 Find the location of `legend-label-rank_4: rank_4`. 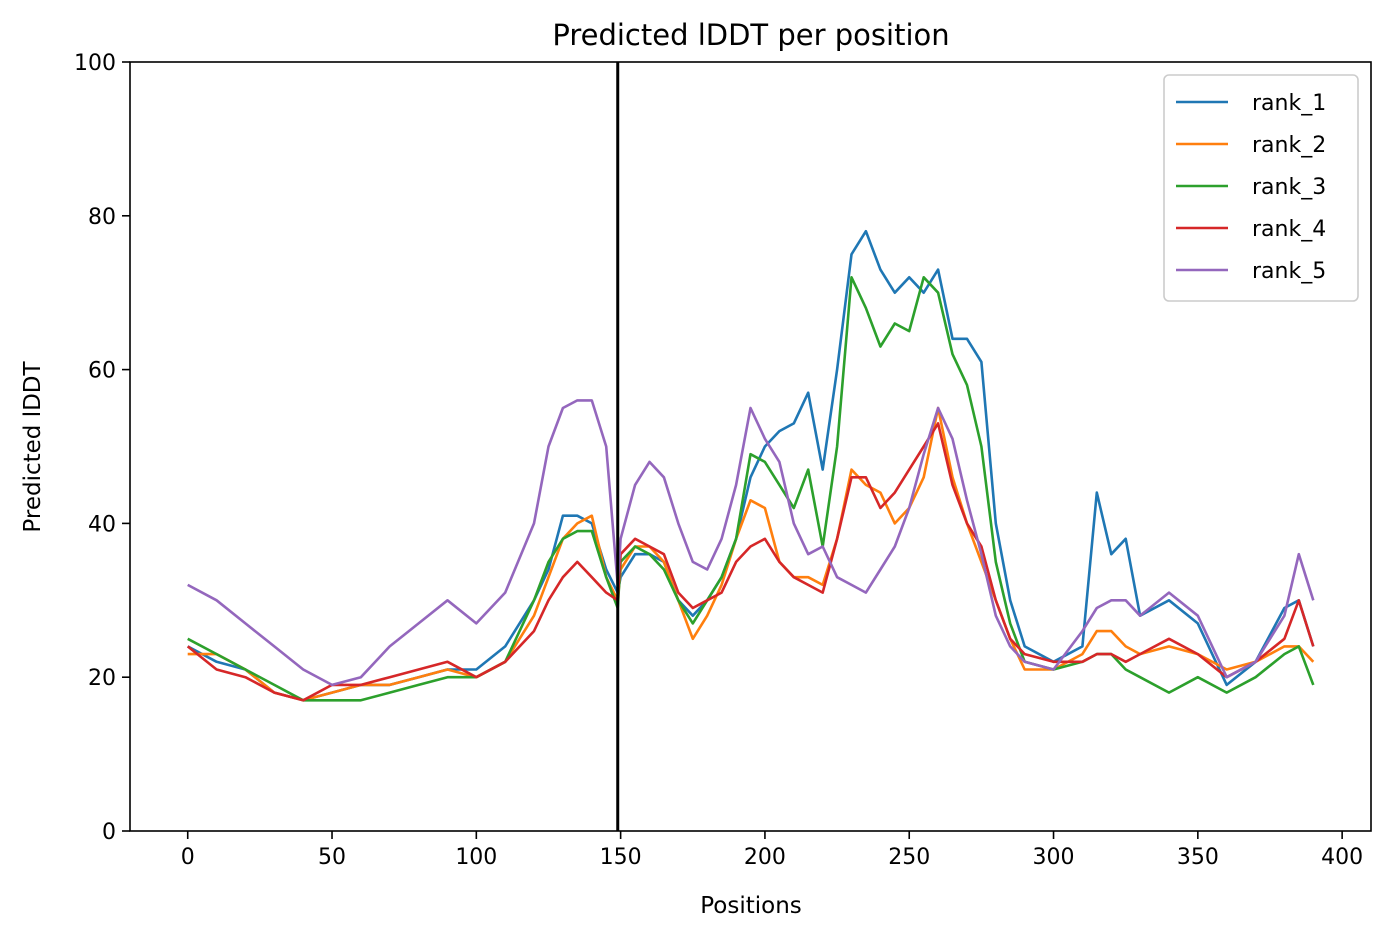

legend-label-rank_4: rank_4 is located at coordinates (1289, 229).